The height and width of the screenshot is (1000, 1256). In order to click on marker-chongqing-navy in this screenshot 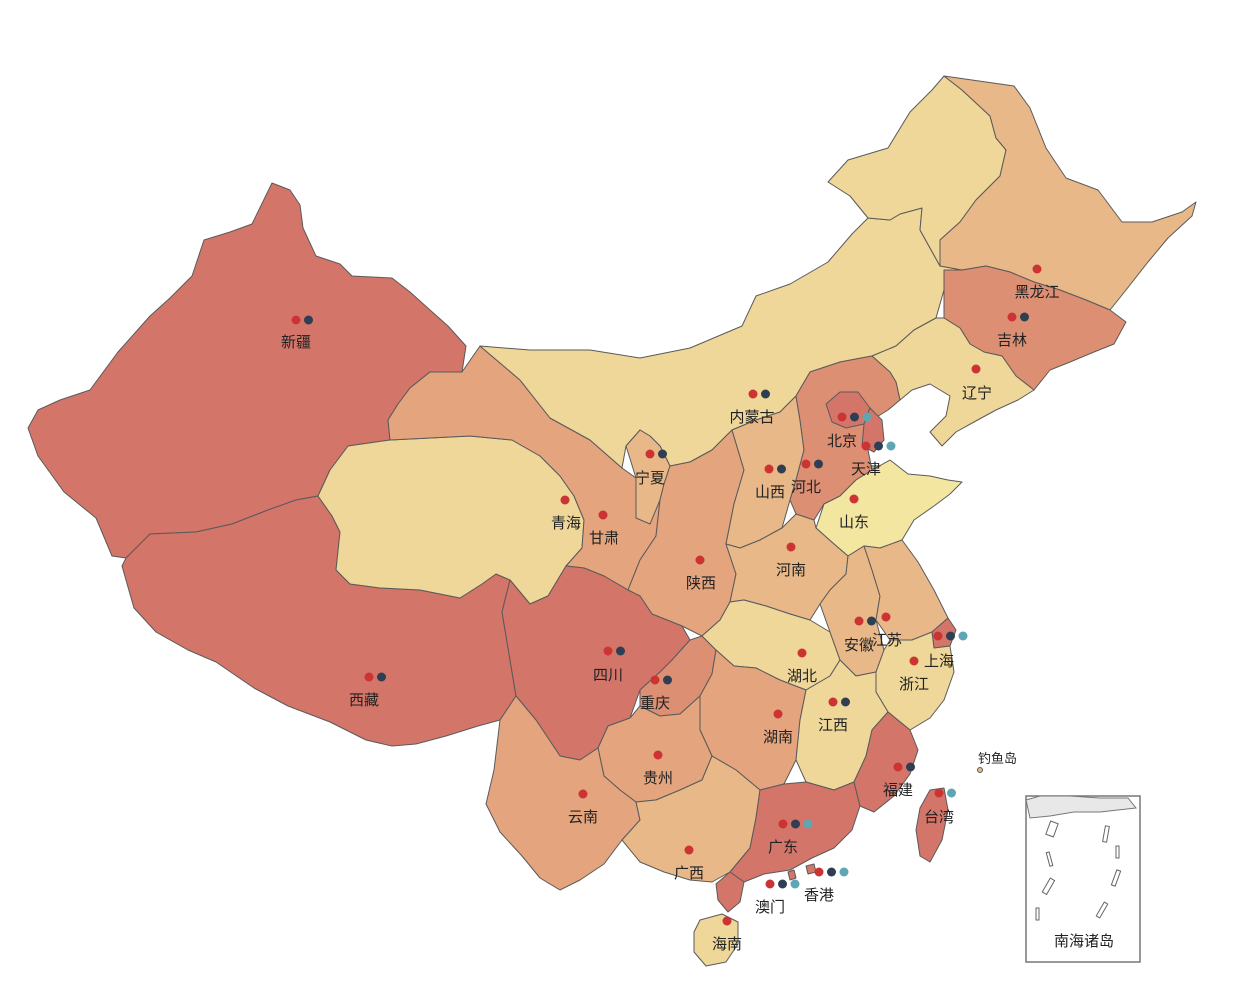, I will do `click(667, 680)`.